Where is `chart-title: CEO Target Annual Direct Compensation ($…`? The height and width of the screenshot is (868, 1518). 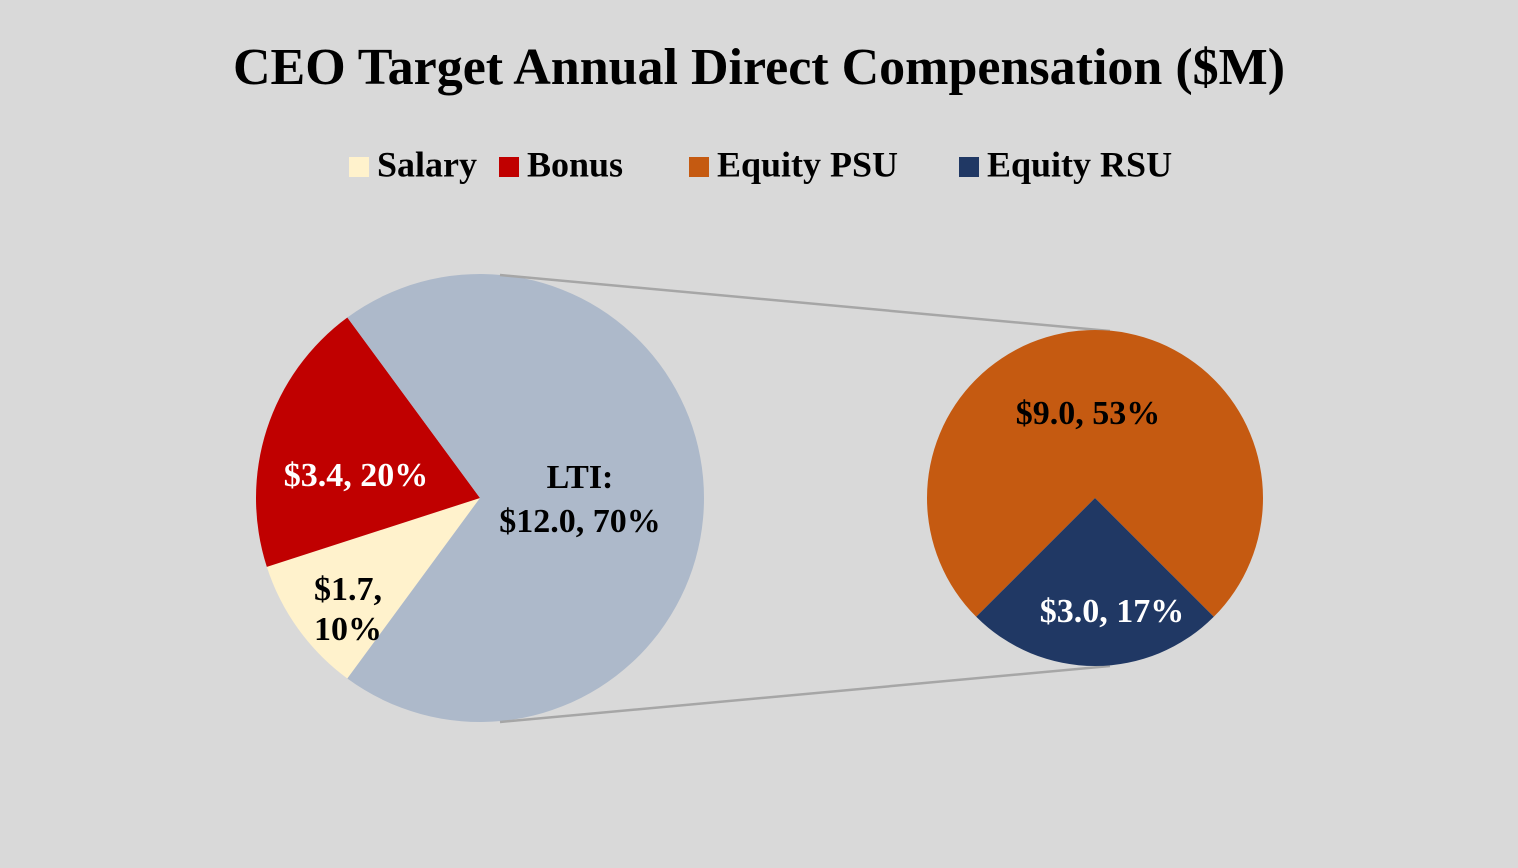 chart-title: CEO Target Annual Direct Compensation ($… is located at coordinates (759, 67).